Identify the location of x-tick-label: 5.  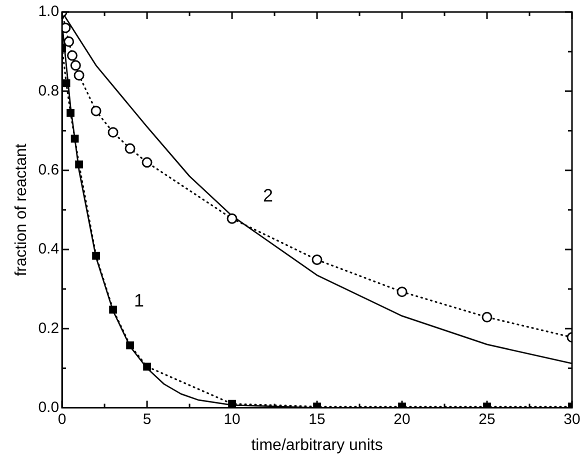
(147, 419).